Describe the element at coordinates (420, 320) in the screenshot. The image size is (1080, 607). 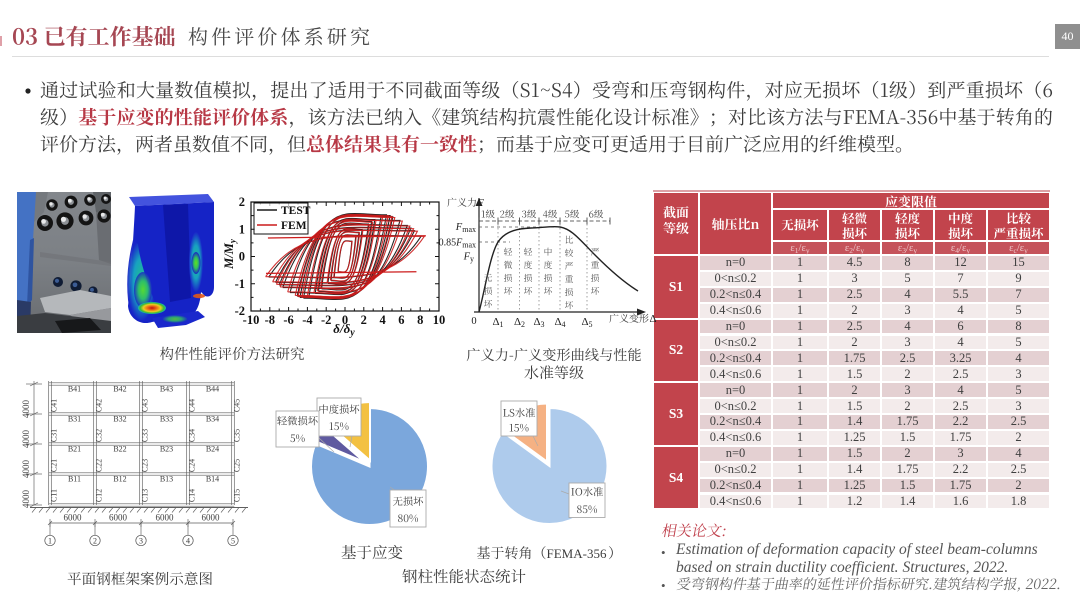
I see `svg-text: 8` at that location.